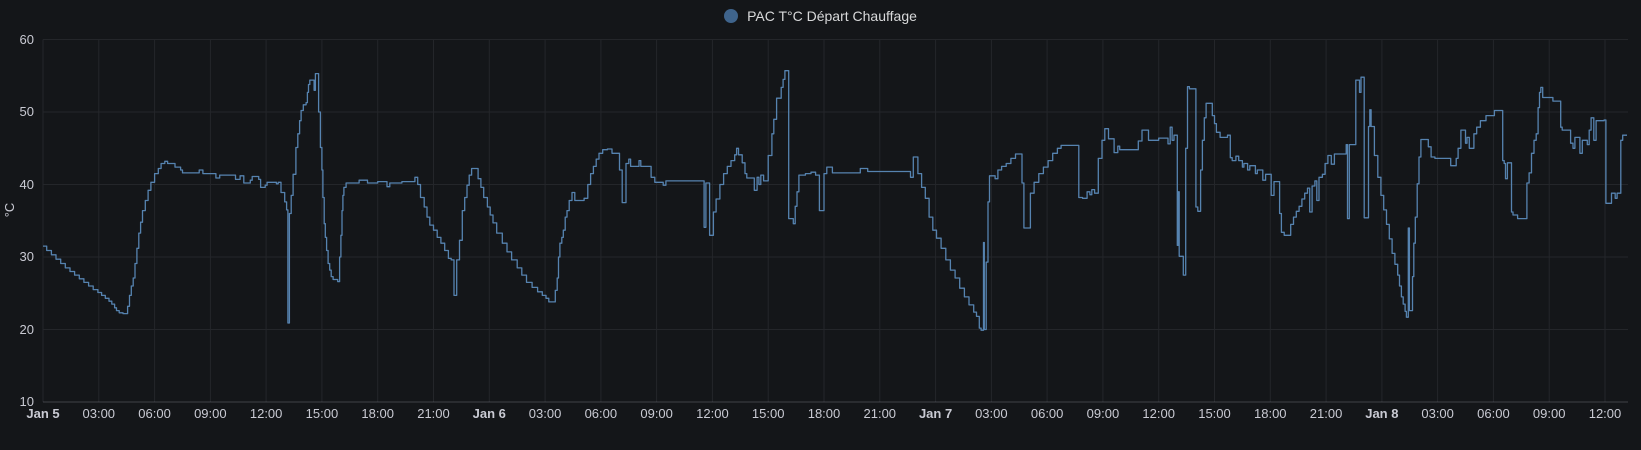 This screenshot has width=1641, height=450. What do you see at coordinates (26, 184) in the screenshot?
I see `y-tick-label: 40` at bounding box center [26, 184].